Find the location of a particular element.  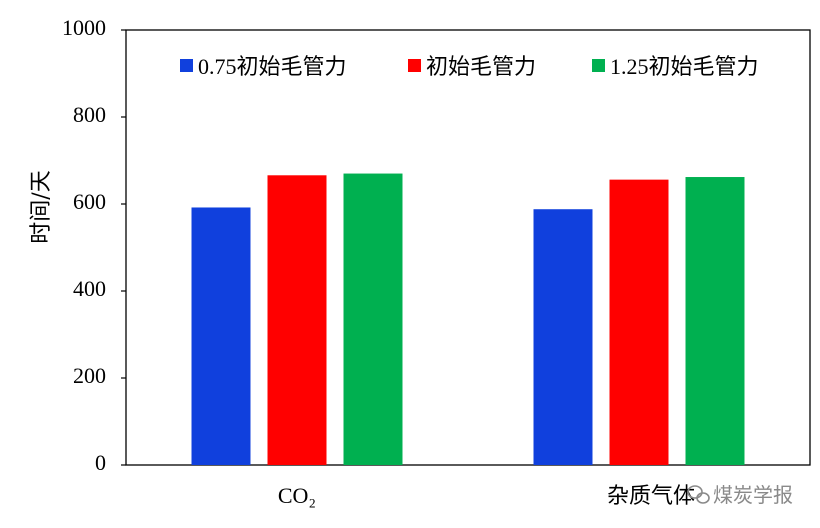

x-tick-label: CO₂ is located at coordinates (297, 495).